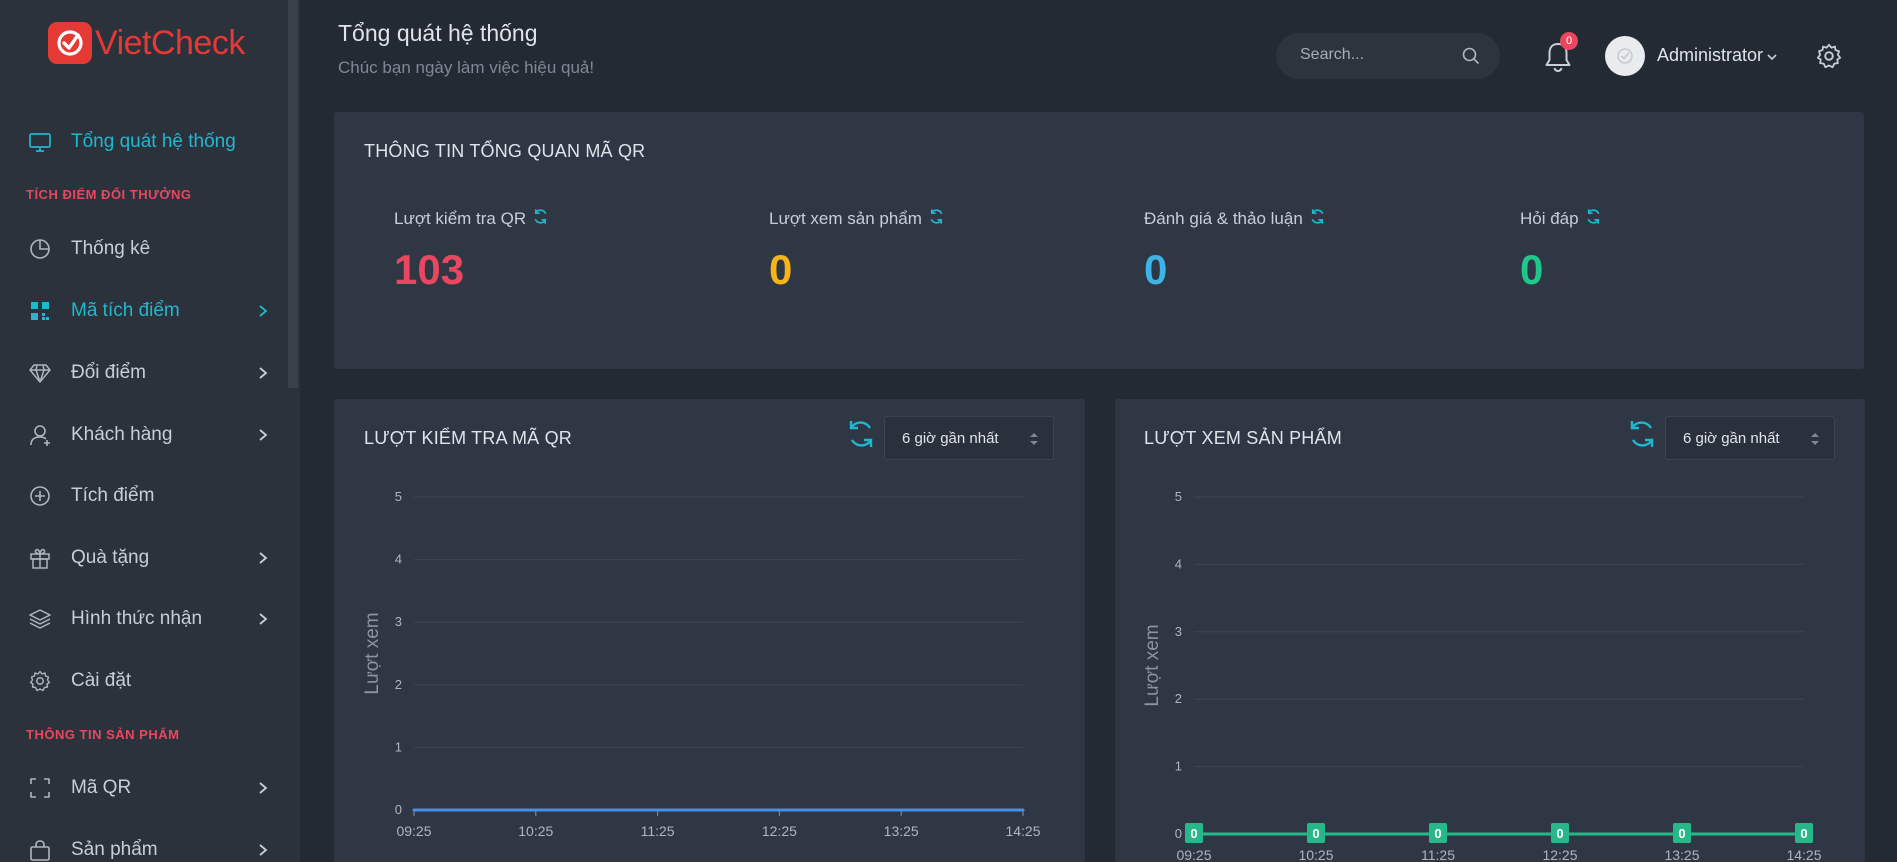 This screenshot has width=1897, height=862. What do you see at coordinates (144, 435) in the screenshot?
I see `sidebar-item-customers: Khách hàng` at bounding box center [144, 435].